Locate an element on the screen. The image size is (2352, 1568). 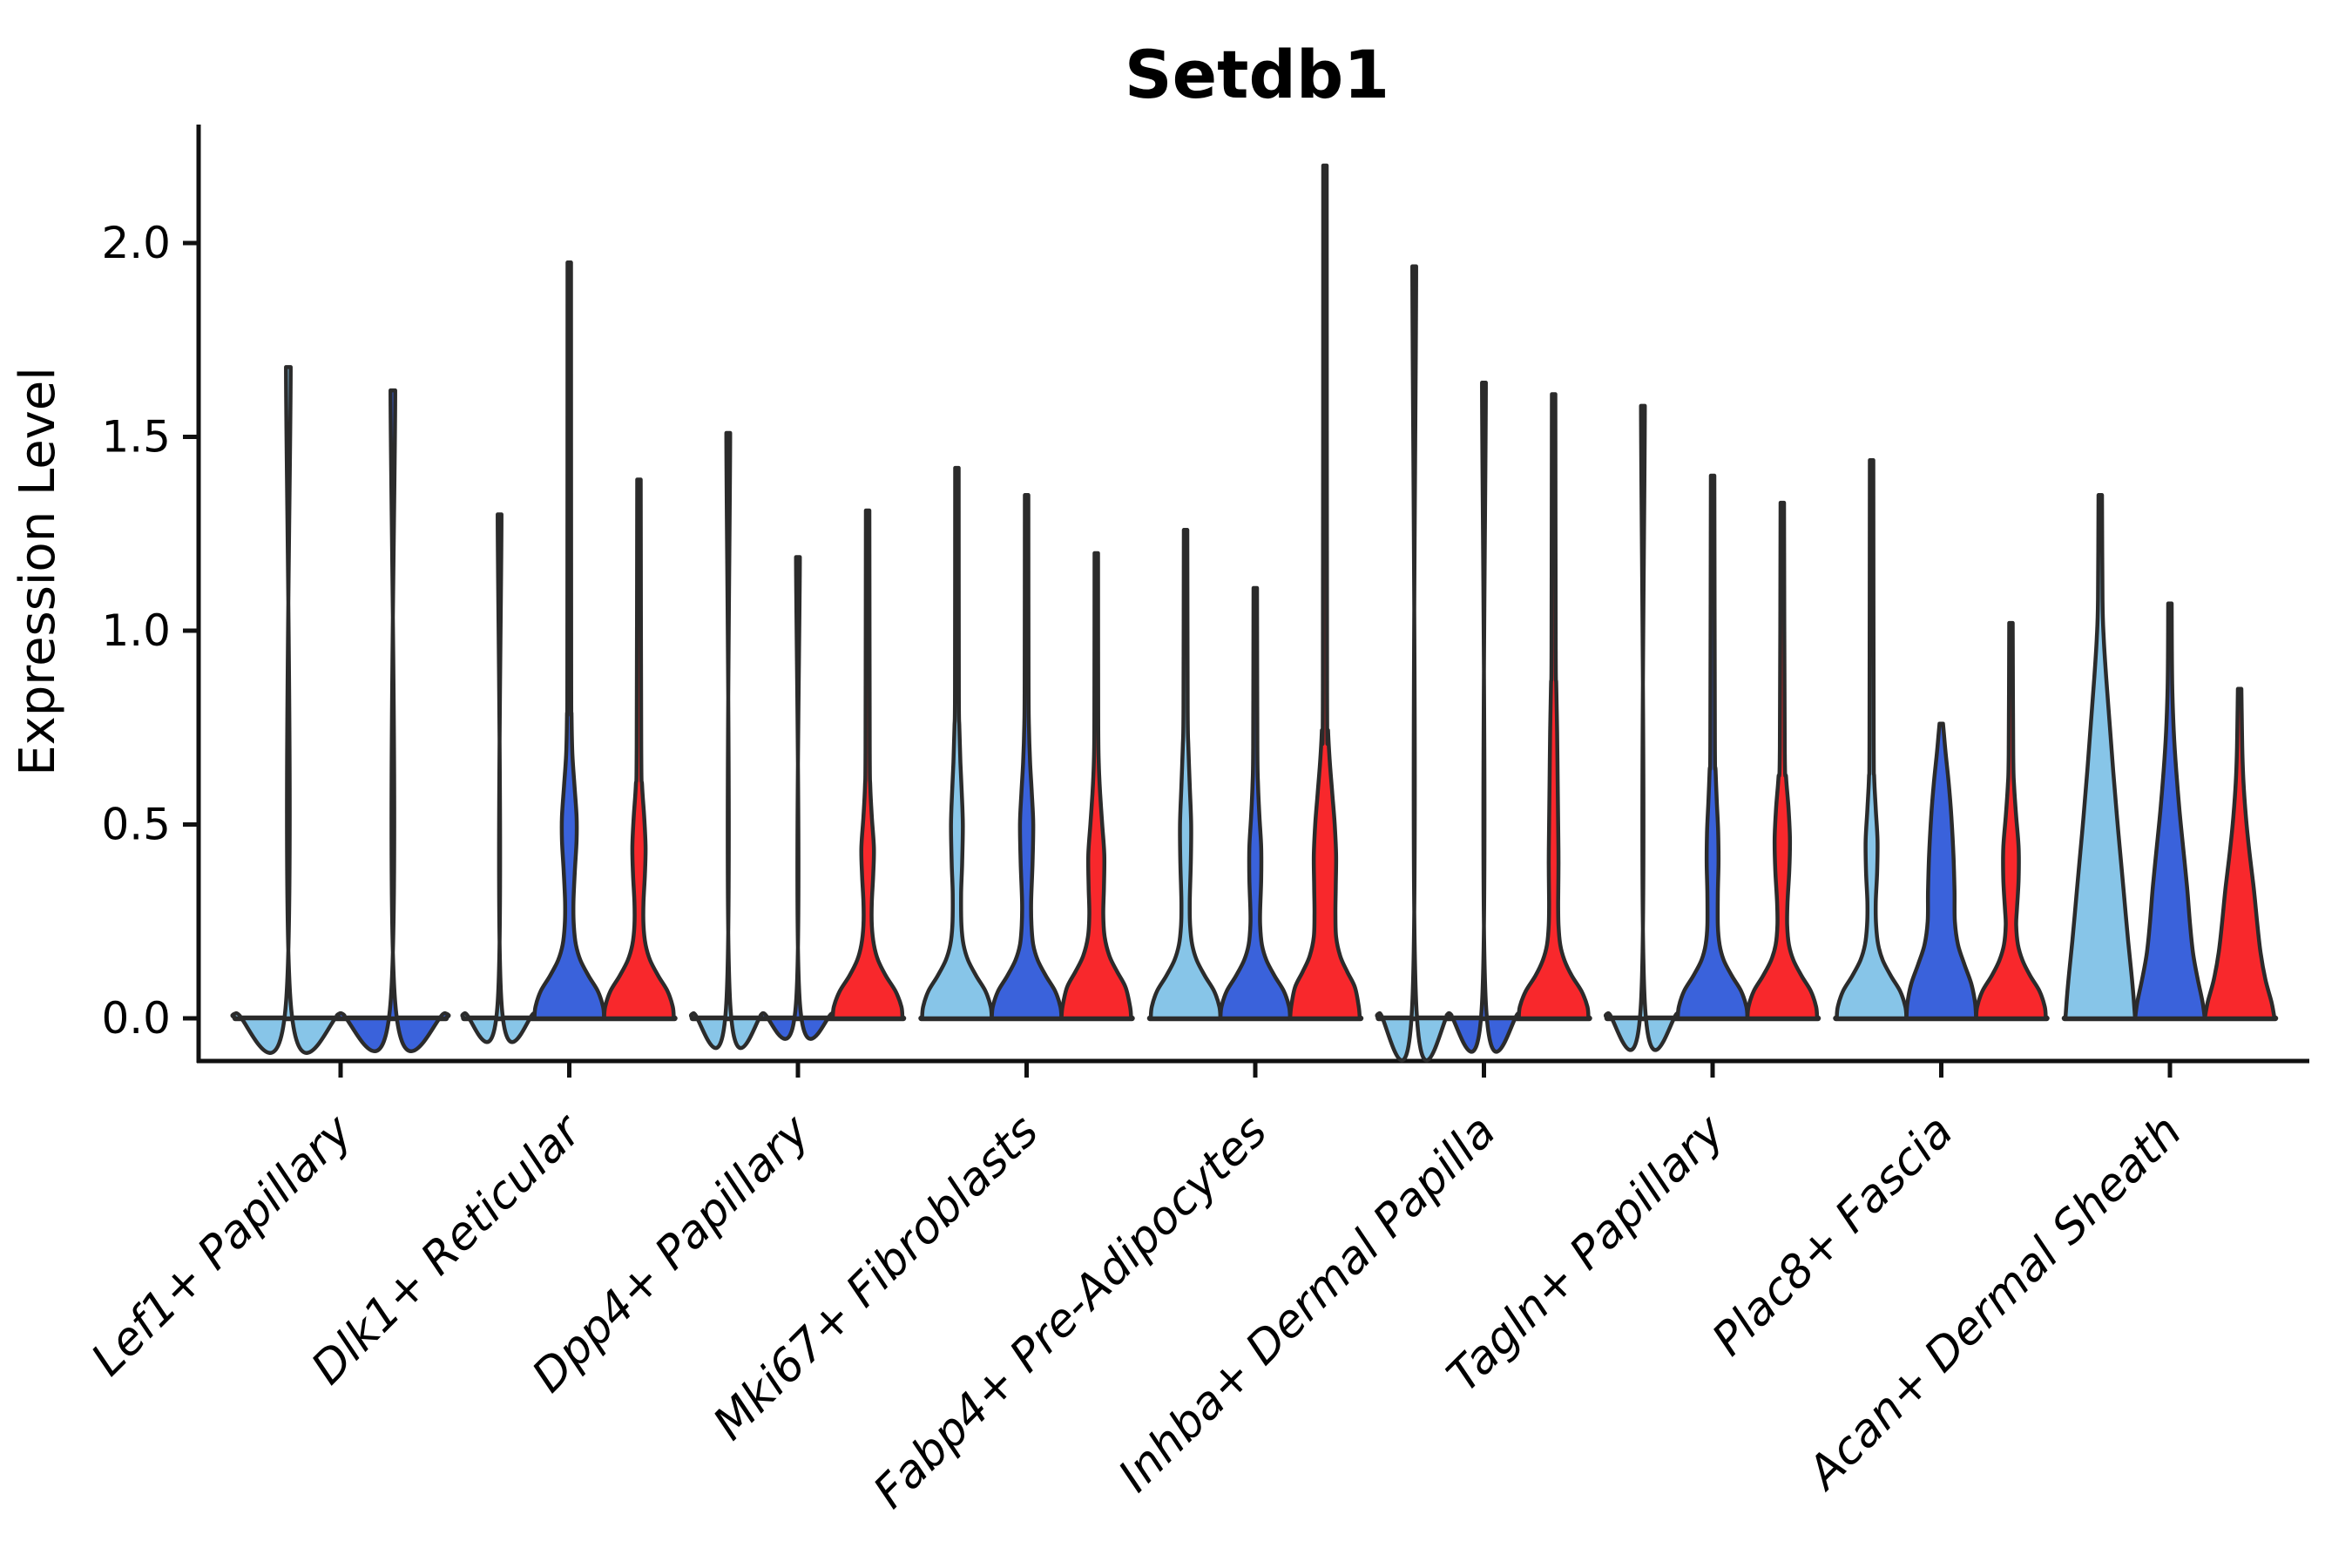
chart-title: Setdb1 is located at coordinates (1257, 74).